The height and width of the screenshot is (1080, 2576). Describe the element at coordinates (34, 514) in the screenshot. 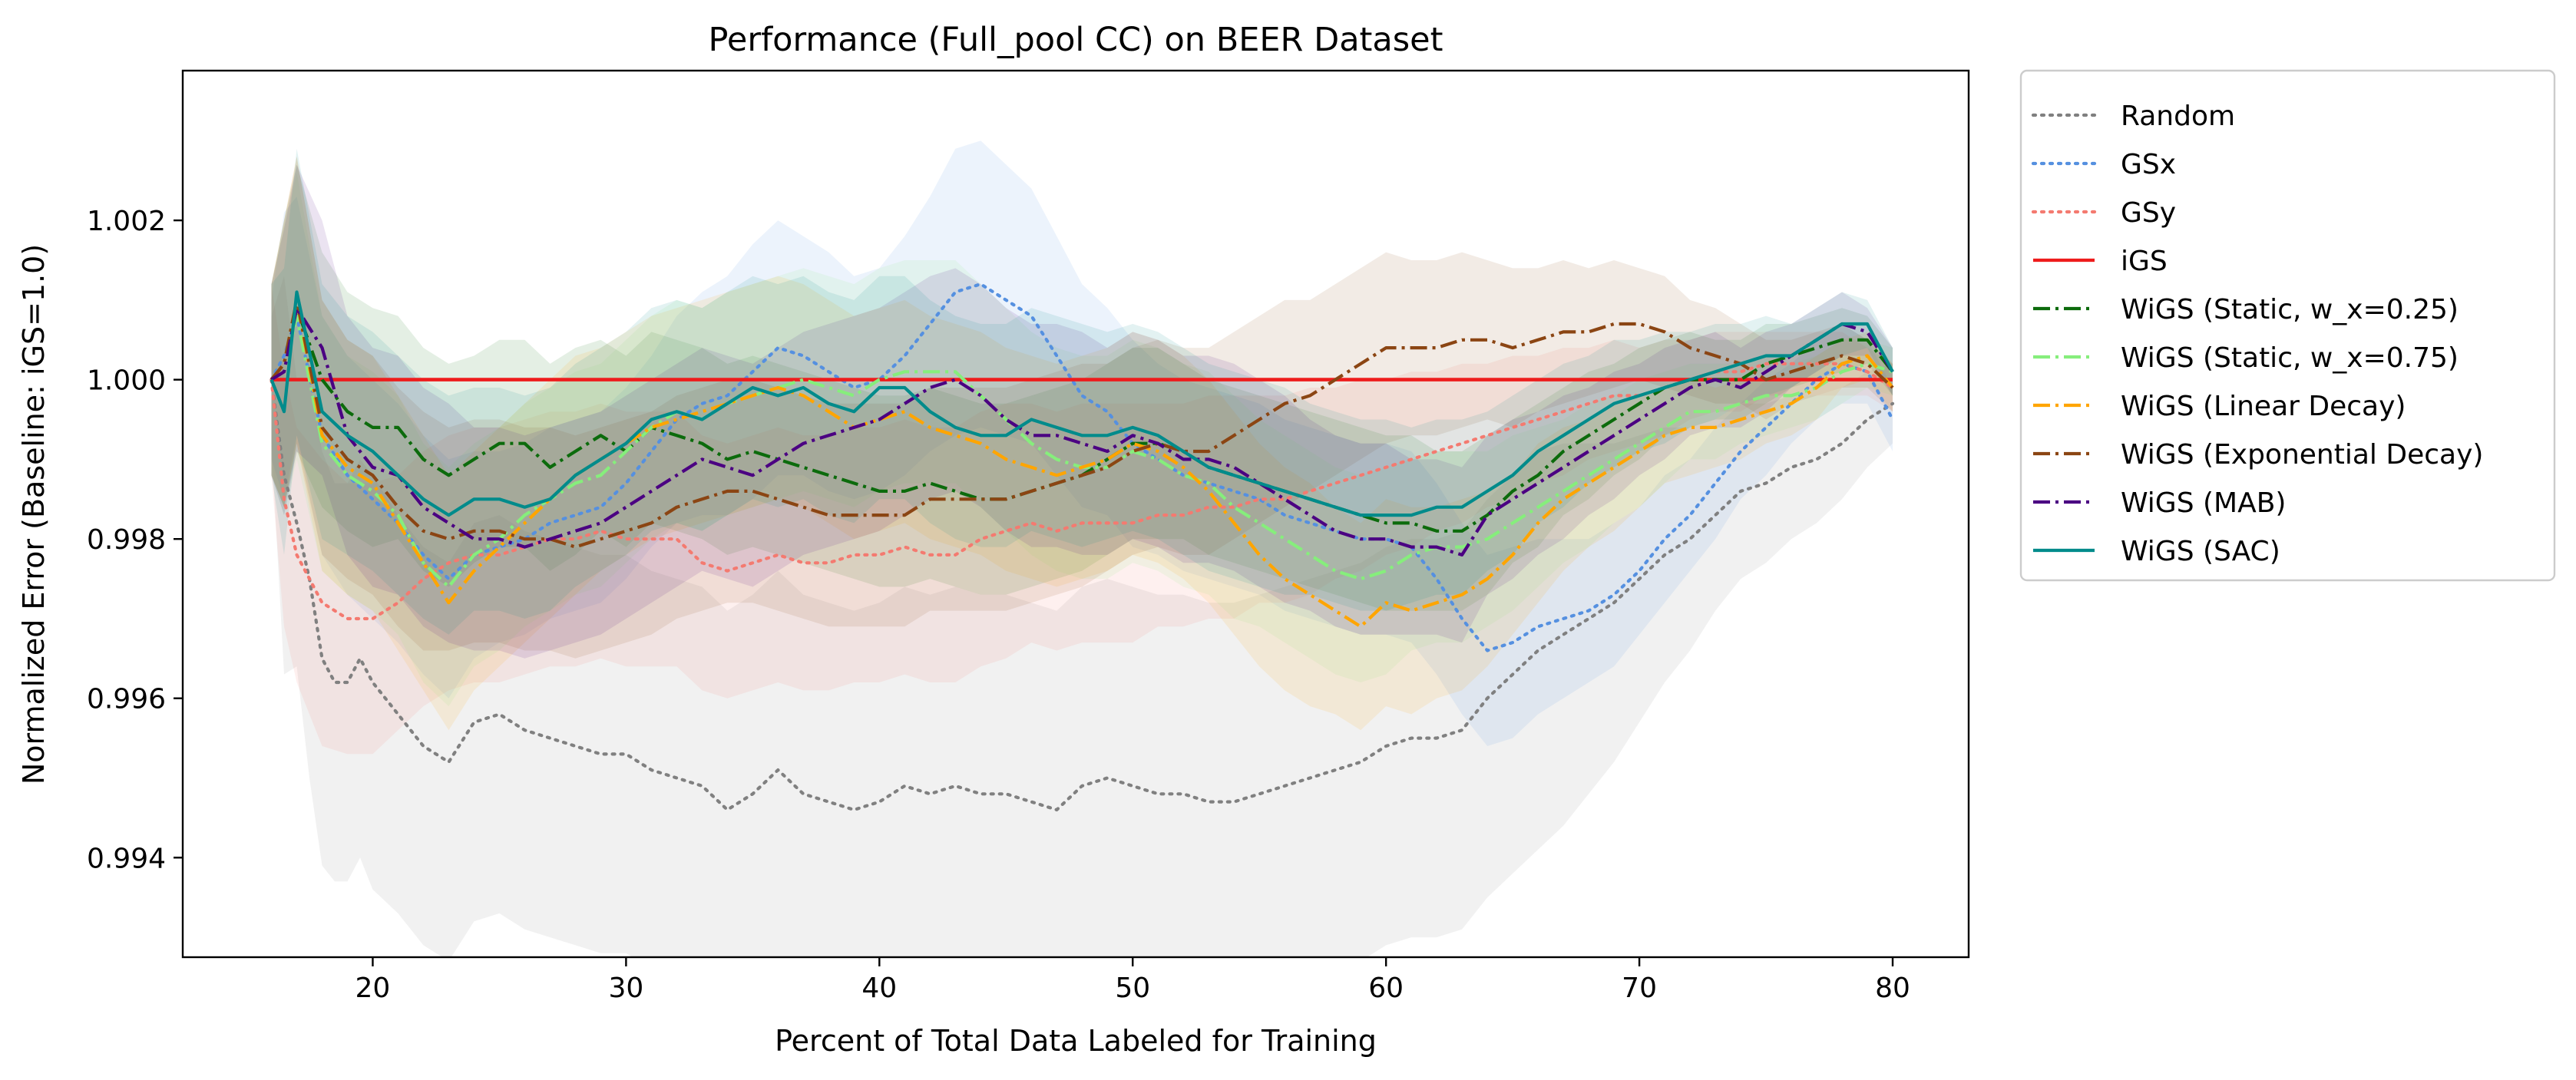

I see `y-axis-label: Normalized Error (Baseline: iGS=1.0)` at that location.